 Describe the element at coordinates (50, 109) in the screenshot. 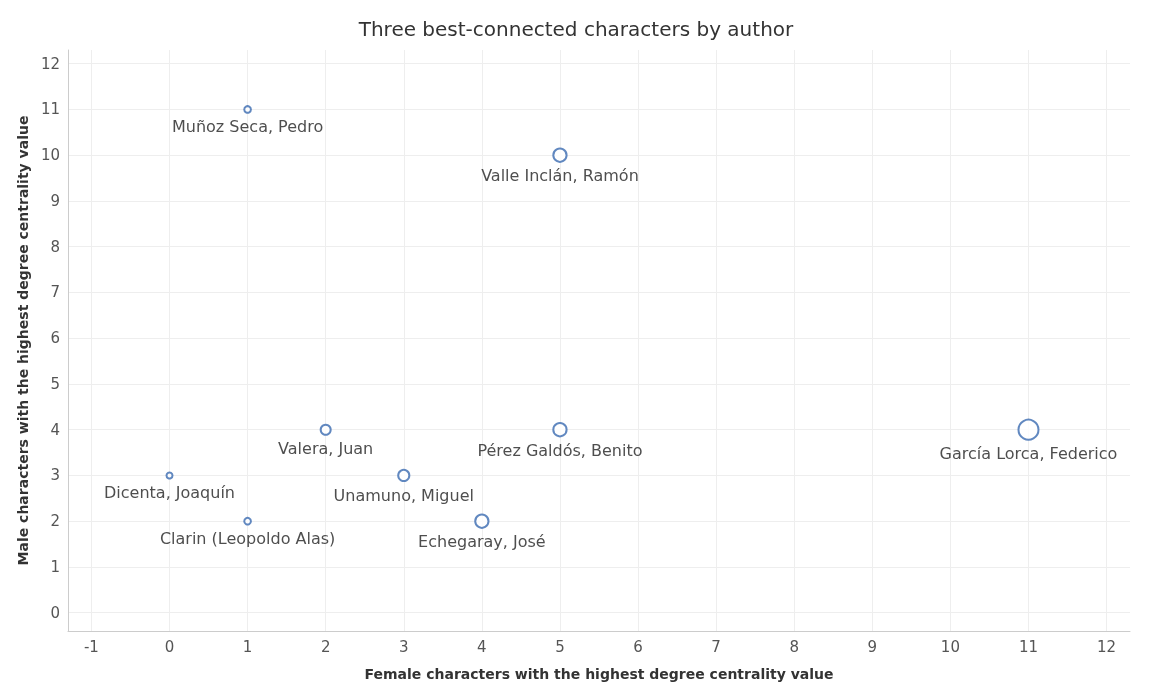

I see `y-tick-label: 11` at that location.